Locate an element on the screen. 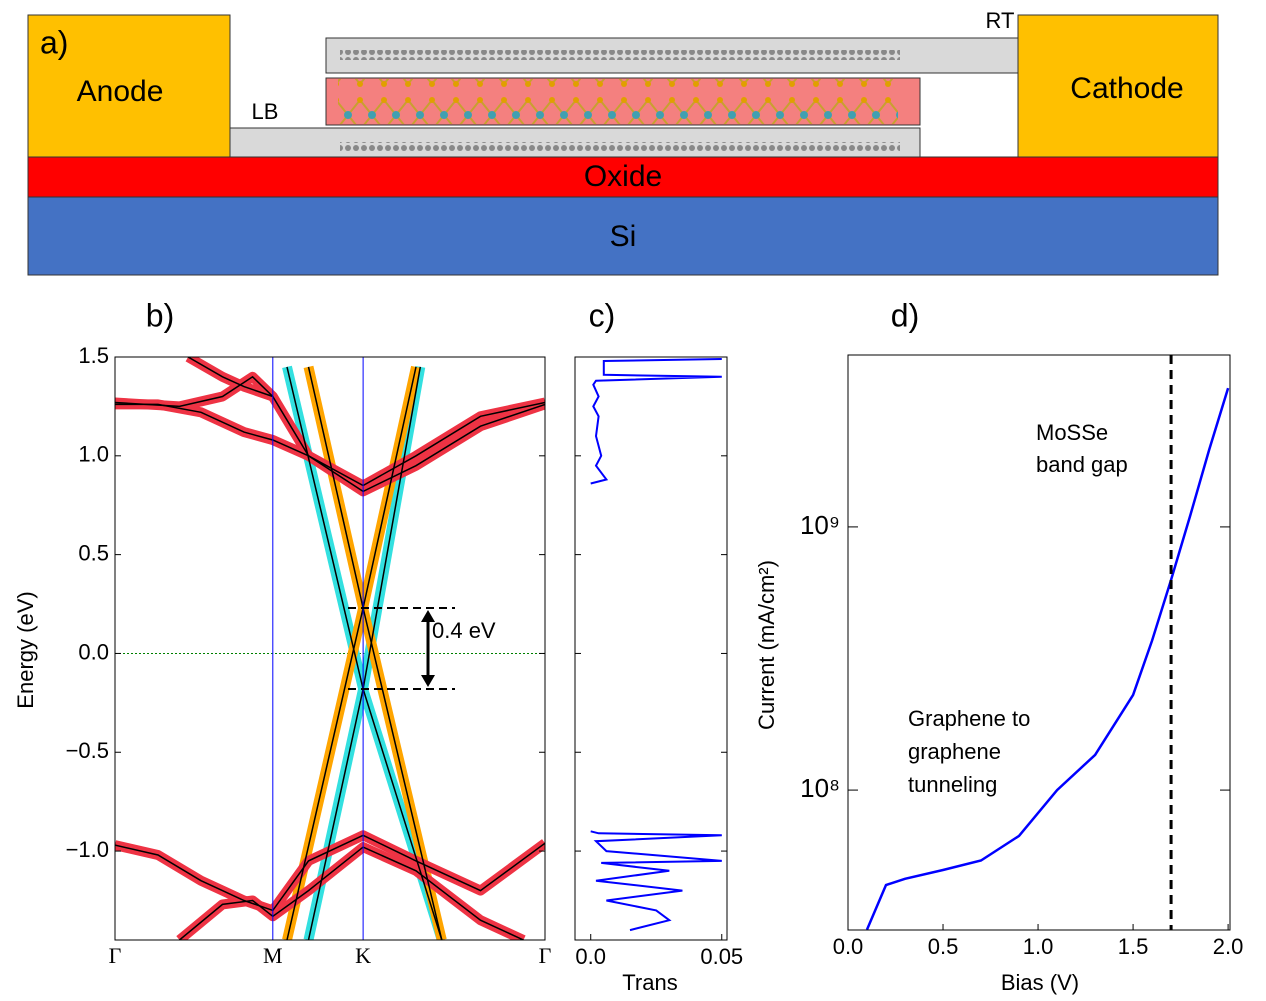 Image resolution: width=1266 pixels, height=1001 pixels. annotation: band gap is located at coordinates (1082, 464).